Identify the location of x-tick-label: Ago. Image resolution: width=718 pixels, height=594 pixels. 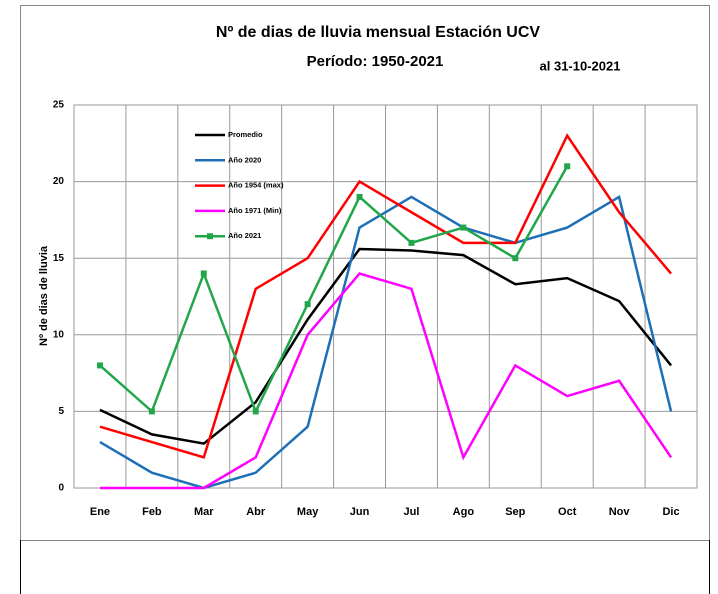
(464, 512).